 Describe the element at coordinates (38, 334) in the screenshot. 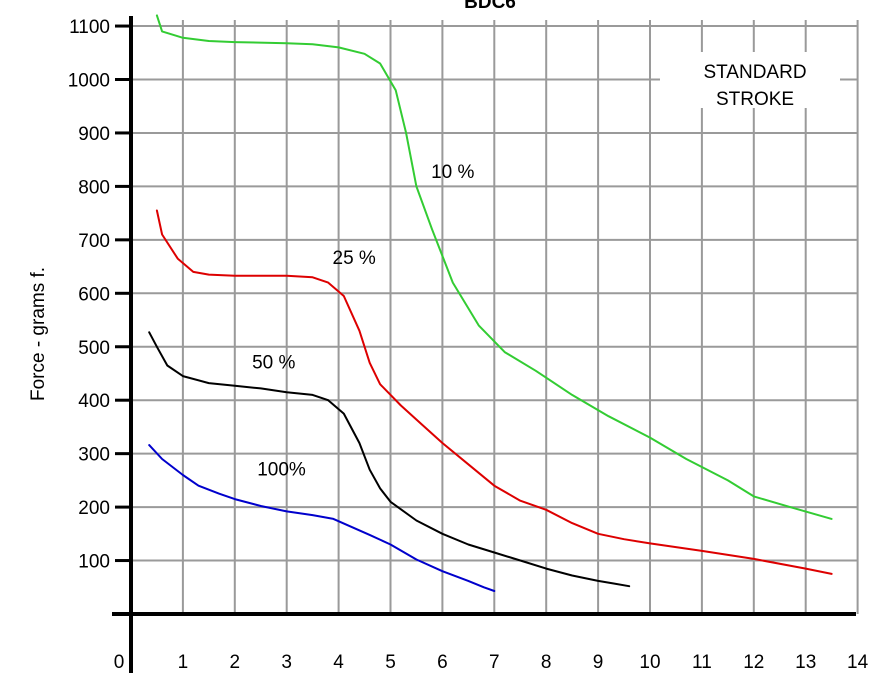

I see `y-axis-label: Force - grams f.` at that location.